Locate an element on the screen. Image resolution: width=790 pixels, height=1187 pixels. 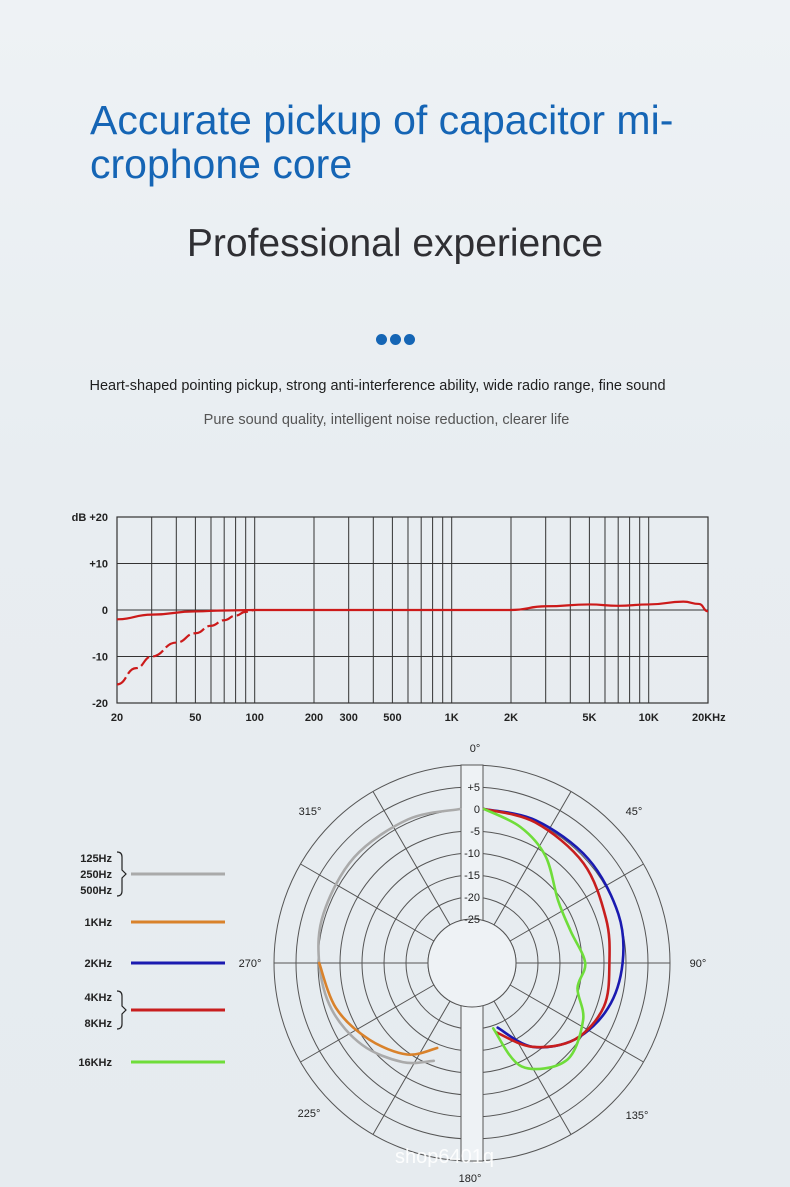
legend-label: 1KHz is located at coordinates (98, 923).